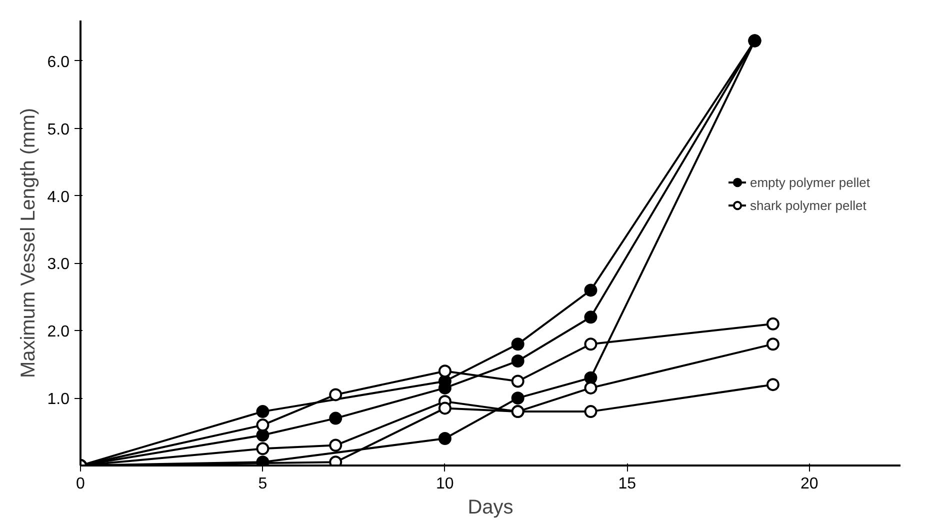 The height and width of the screenshot is (530, 927). I want to click on legend-label: shark polymer pellet, so click(808, 205).